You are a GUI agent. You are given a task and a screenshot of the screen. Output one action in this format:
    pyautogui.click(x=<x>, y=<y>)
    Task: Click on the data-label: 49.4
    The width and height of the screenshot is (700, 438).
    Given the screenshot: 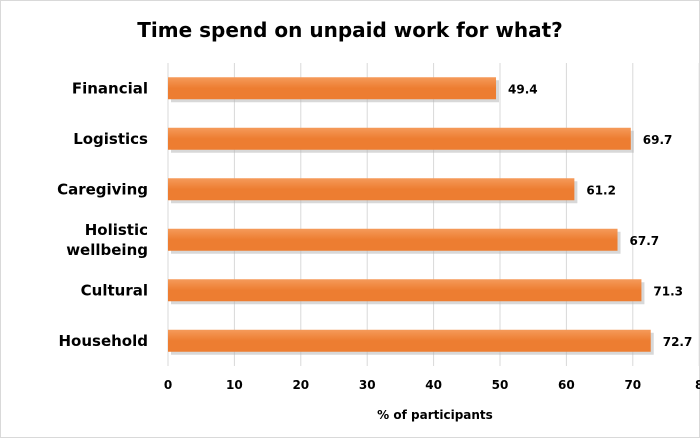 What is the action you would take?
    pyautogui.click(x=523, y=89)
    